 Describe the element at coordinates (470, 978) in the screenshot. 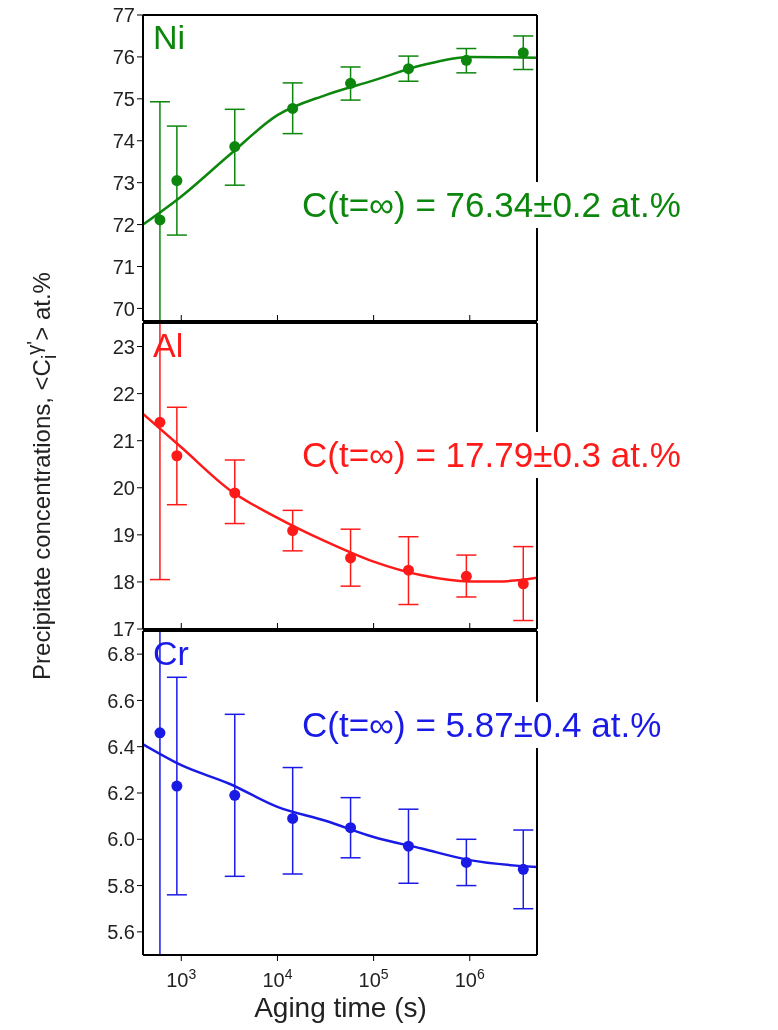

I see `x-tick-label: 10$^{6}$` at that location.